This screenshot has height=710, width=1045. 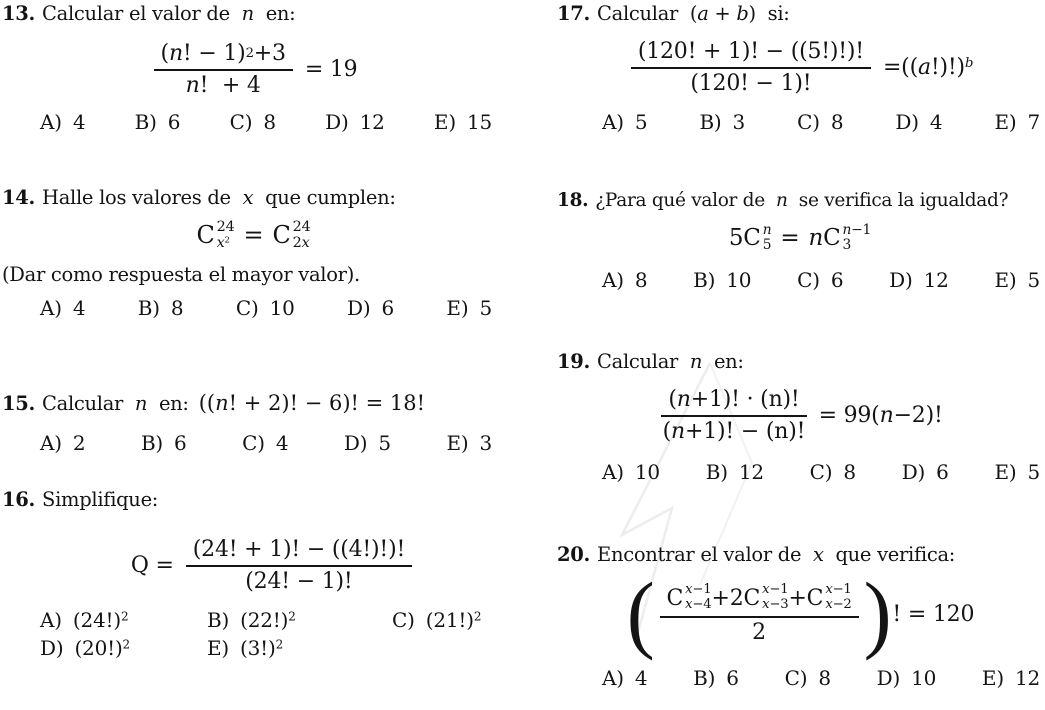 I want to click on sup-sub-stack: n 5, so click(x=767, y=238).